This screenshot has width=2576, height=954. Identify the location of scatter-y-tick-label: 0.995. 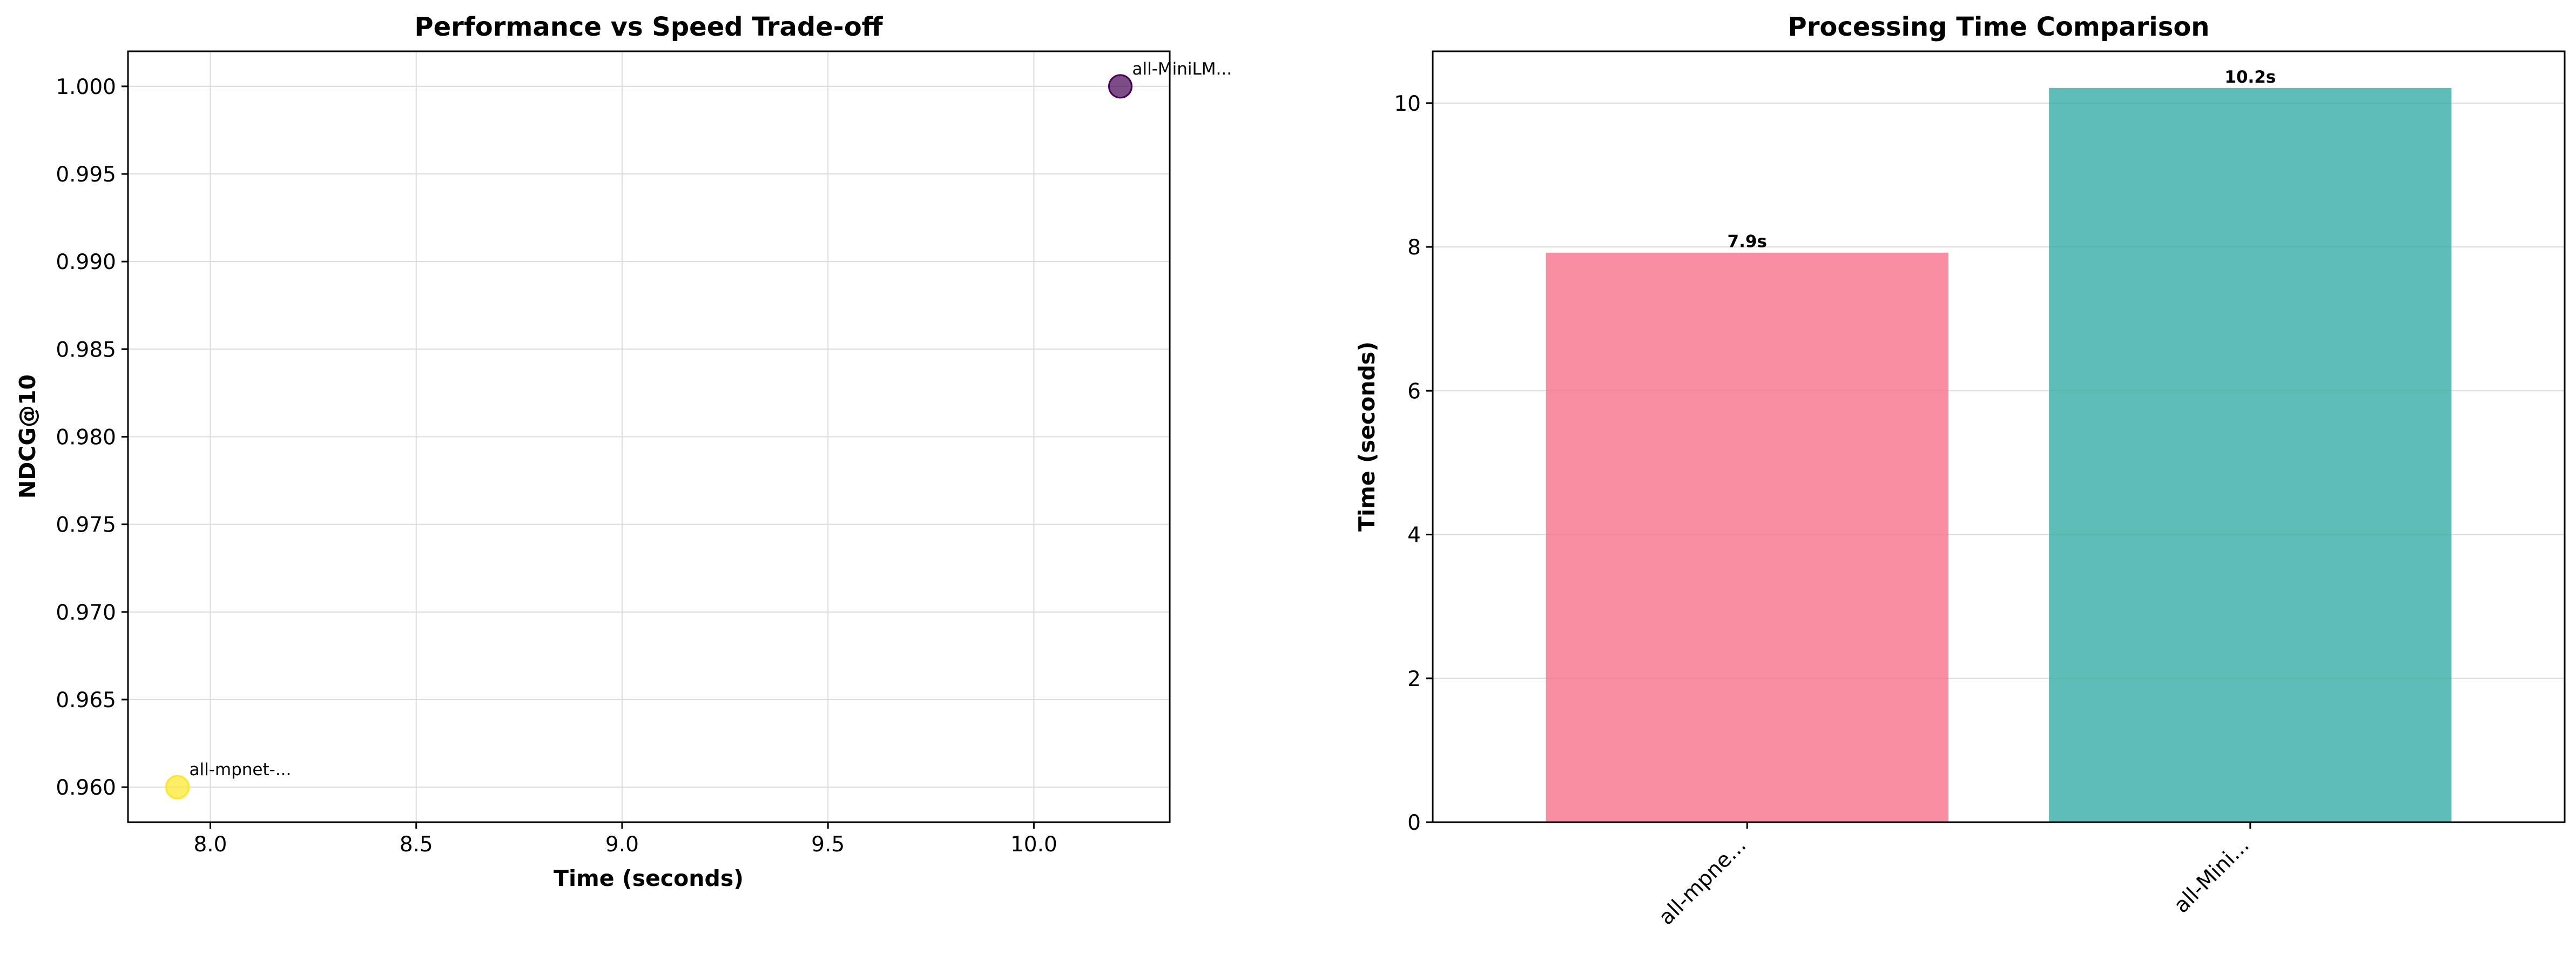
(86, 175).